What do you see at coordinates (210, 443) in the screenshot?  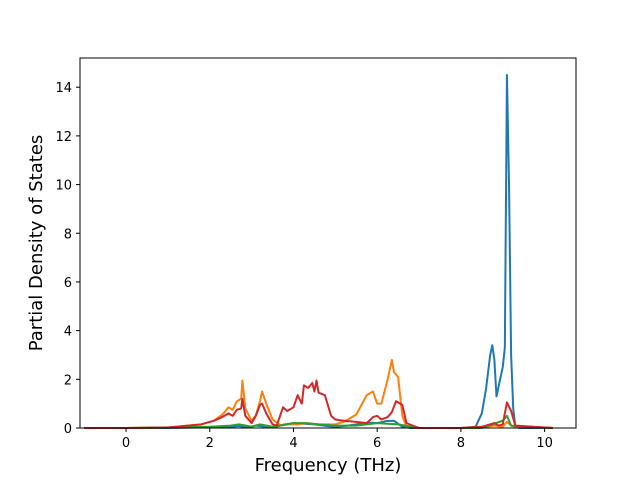 I see `x-tick-label: 2` at bounding box center [210, 443].